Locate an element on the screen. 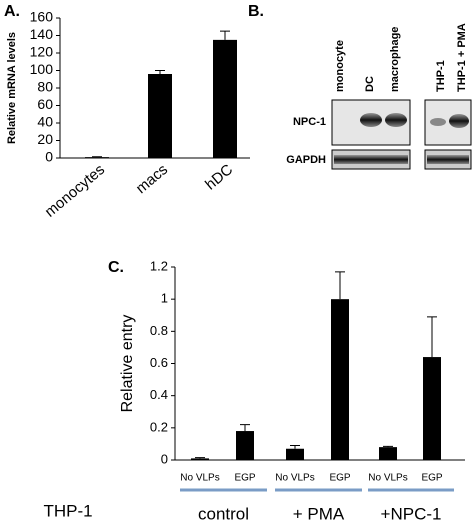 This screenshot has height=525, width=474. blot-row-label: NPC-1 is located at coordinates (309, 122).